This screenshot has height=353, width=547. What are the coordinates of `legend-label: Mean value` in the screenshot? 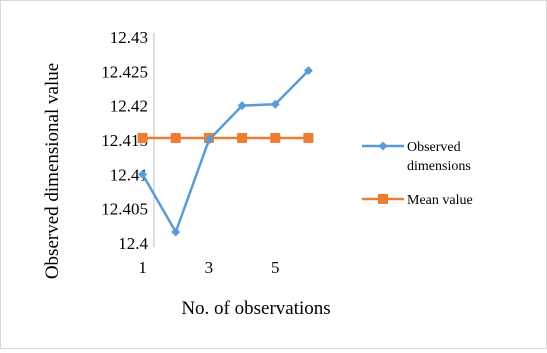 It's located at (440, 200).